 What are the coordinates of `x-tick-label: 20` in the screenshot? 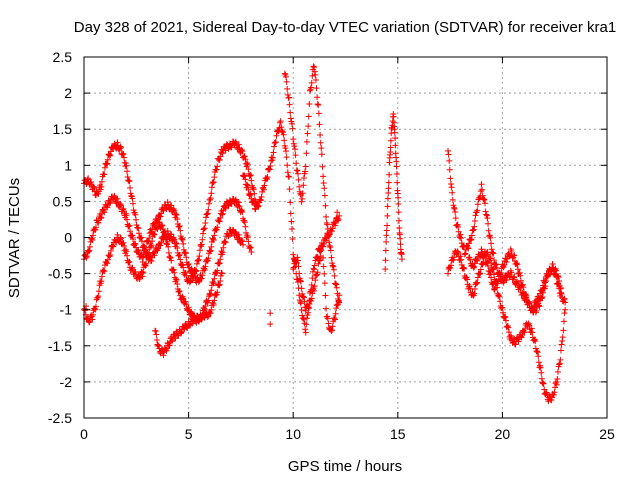 It's located at (503, 434).